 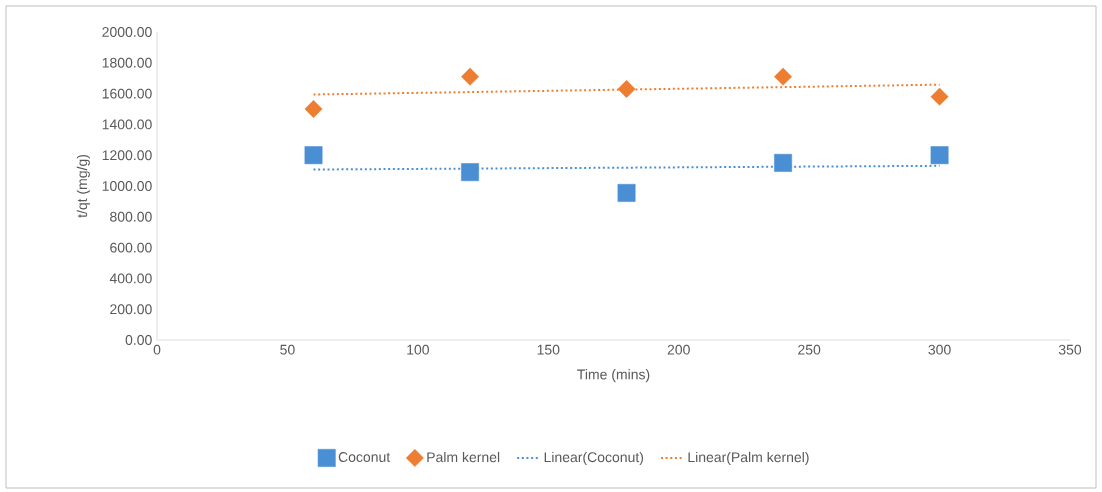 What do you see at coordinates (418, 349) in the screenshot?
I see `x-tick-label: 100` at bounding box center [418, 349].